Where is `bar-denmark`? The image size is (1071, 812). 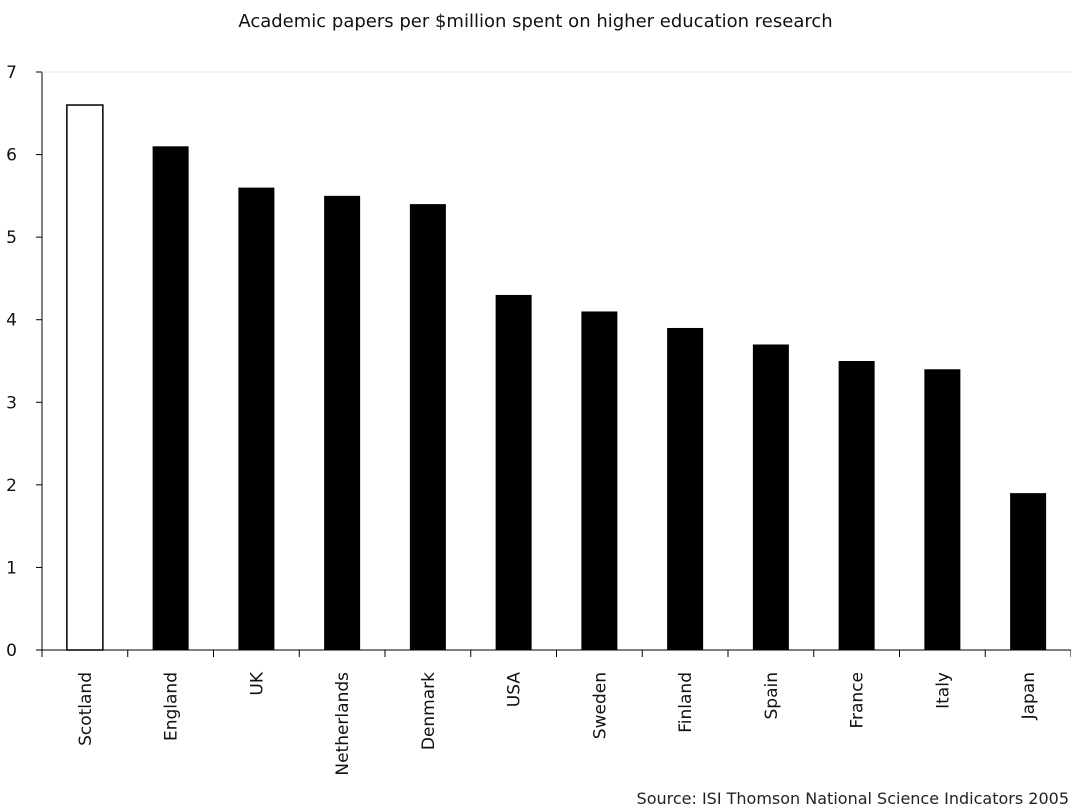 bar-denmark is located at coordinates (427, 427).